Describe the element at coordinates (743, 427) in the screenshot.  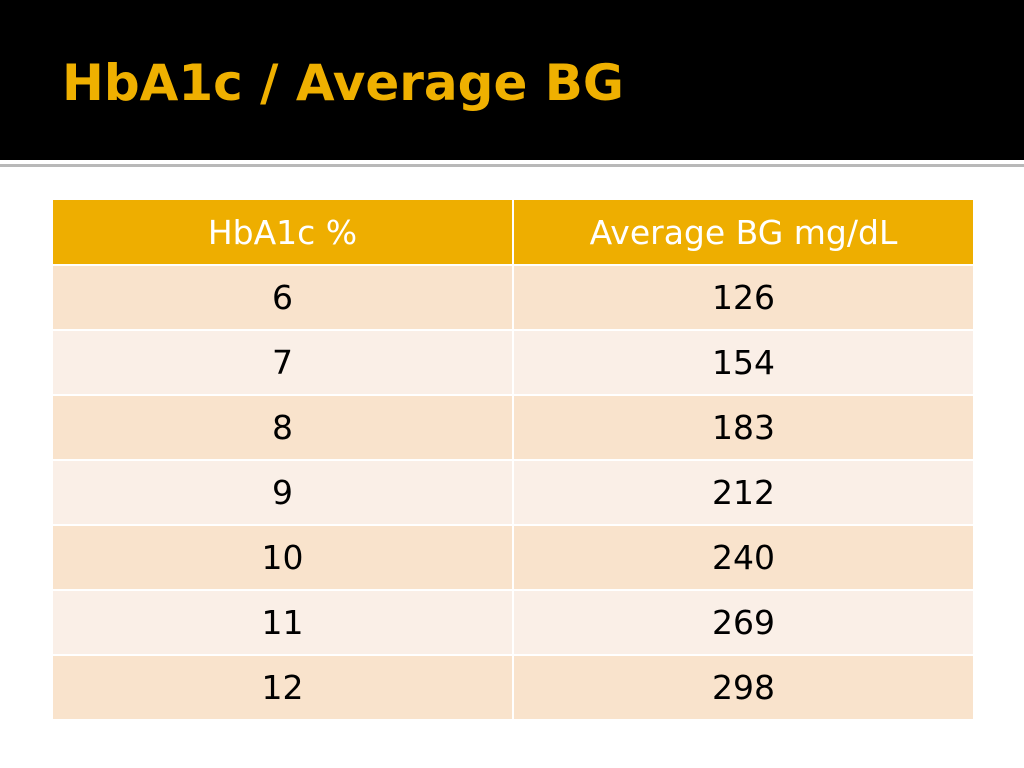
I see `cell-average-bg: 183` at that location.